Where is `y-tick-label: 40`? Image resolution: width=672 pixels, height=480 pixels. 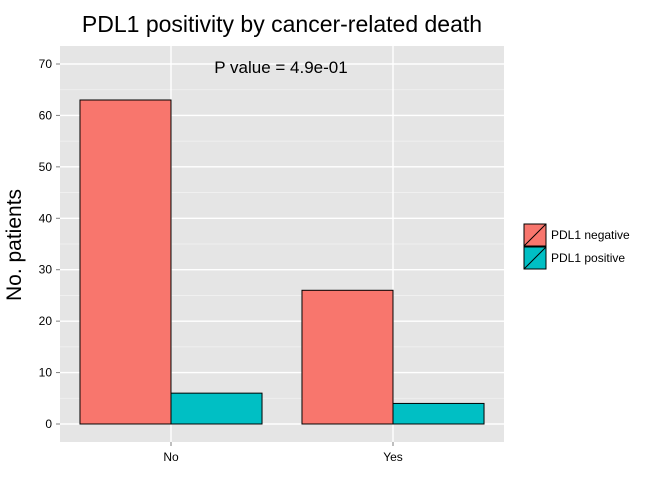
y-tick-label: 40 is located at coordinates (46, 218).